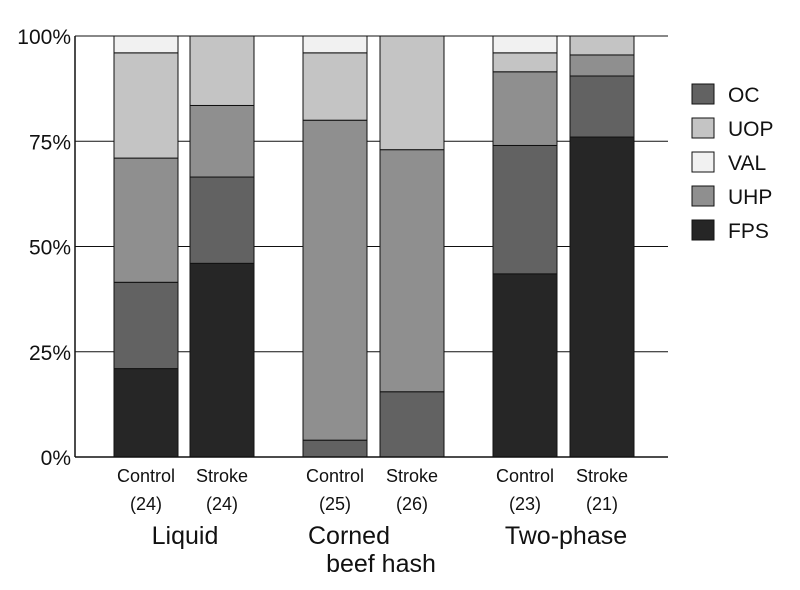 This screenshot has width=800, height=590. Describe the element at coordinates (335, 504) in the screenshot. I see `category-count: (25)` at that location.